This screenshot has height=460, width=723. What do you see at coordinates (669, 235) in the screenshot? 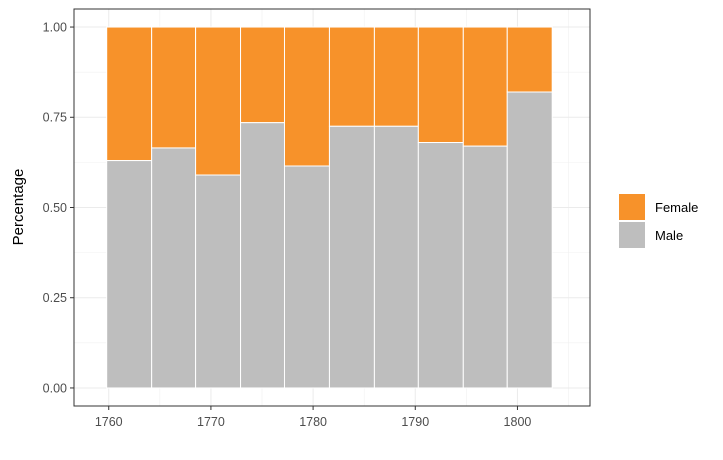
I see `legend-label-male: Male` at bounding box center [669, 235].